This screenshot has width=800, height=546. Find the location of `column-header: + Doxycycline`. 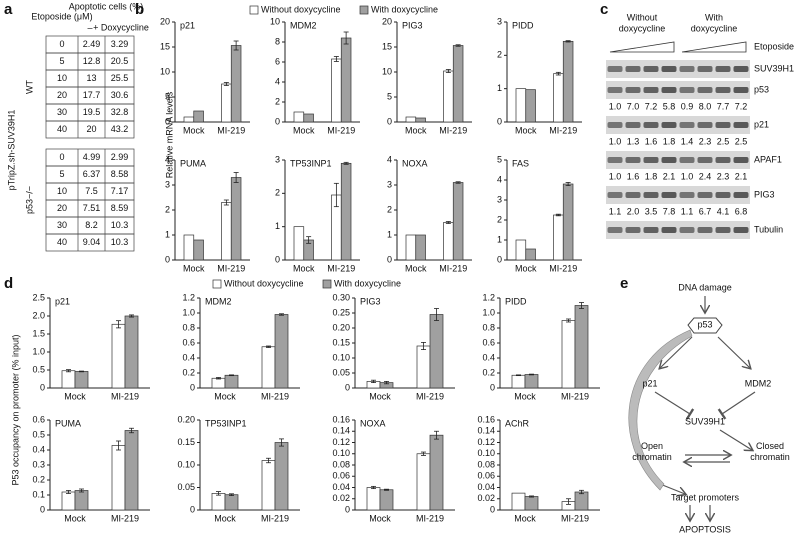

column-header: + Doxycycline is located at coordinates (121, 27).